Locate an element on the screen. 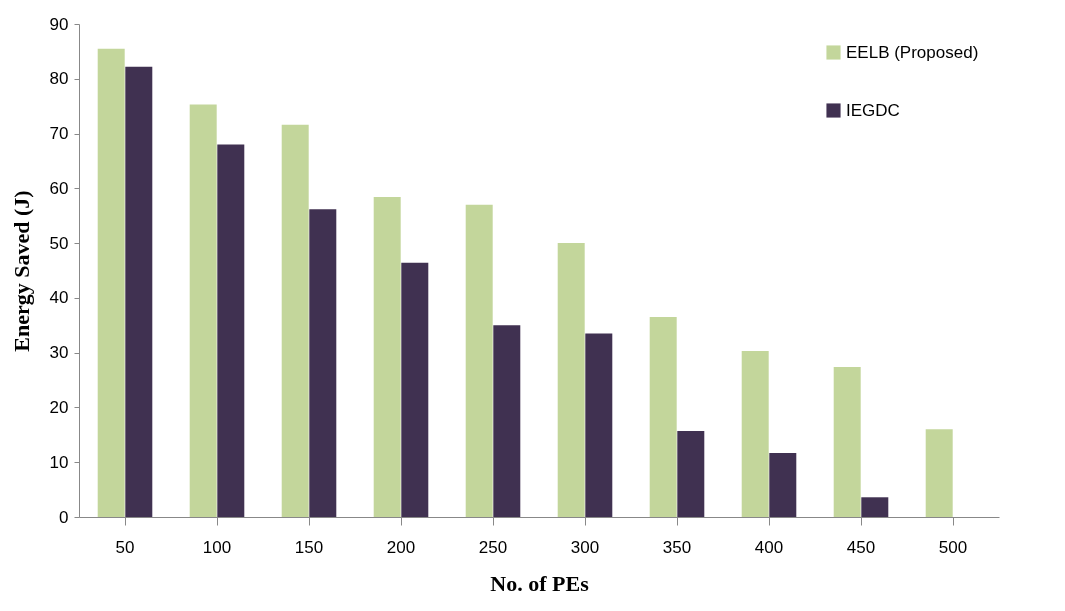 The image size is (1065, 611). x-tick-label: 400 is located at coordinates (769, 547).